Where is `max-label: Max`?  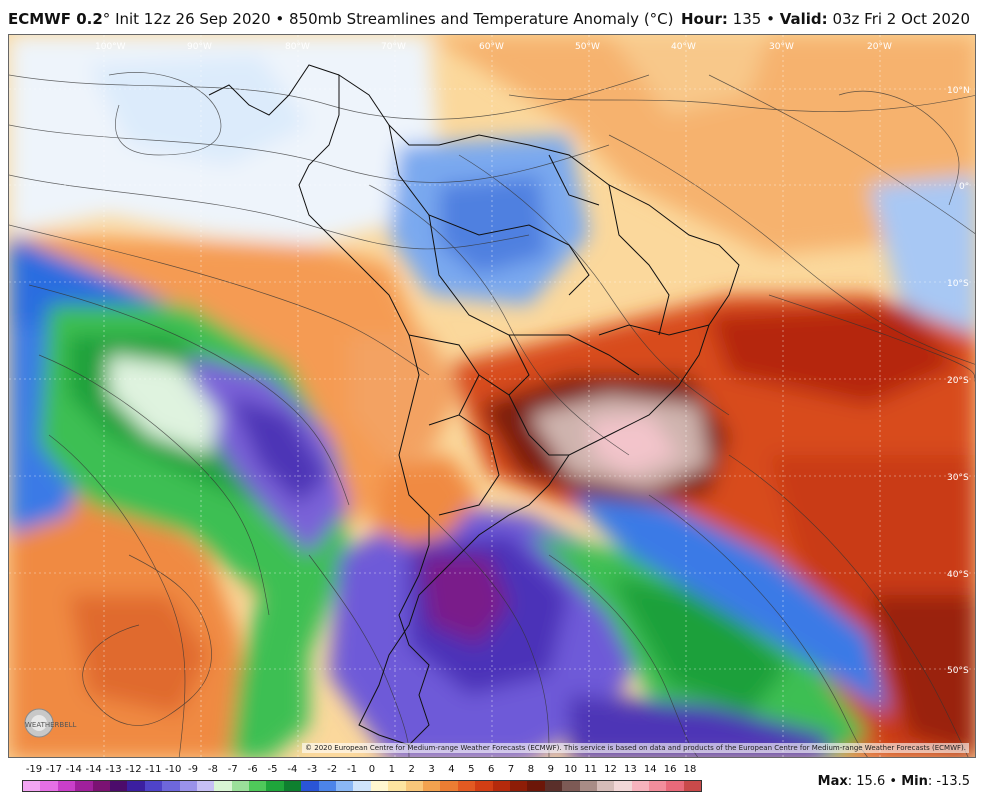 max-label: Max is located at coordinates (832, 781).